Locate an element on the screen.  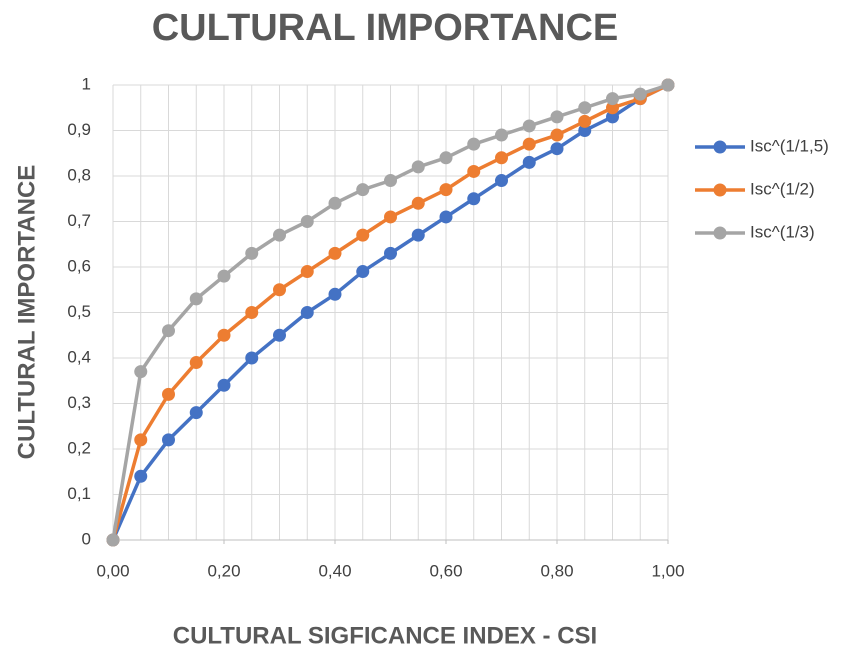
y-tick-label: 0,3 is located at coordinates (79, 402).